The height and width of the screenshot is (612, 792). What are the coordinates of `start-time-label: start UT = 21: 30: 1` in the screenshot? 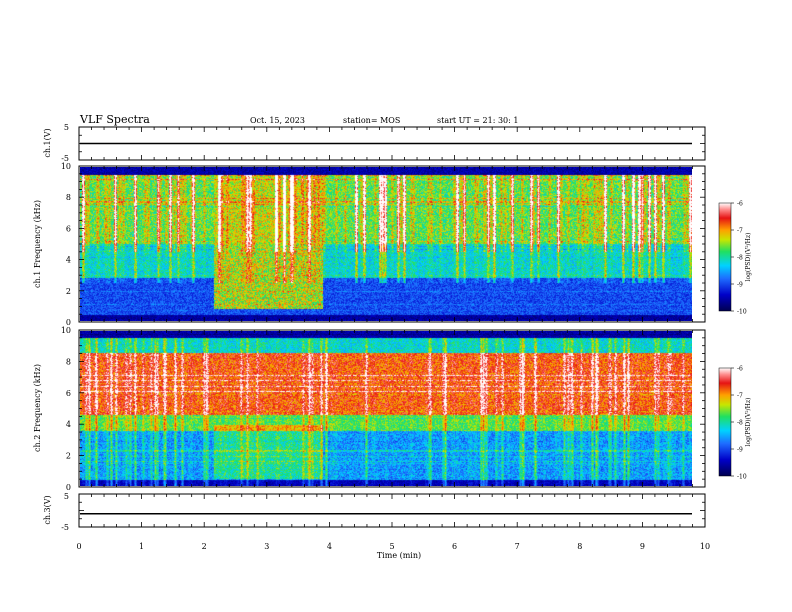 It's located at (477, 120).